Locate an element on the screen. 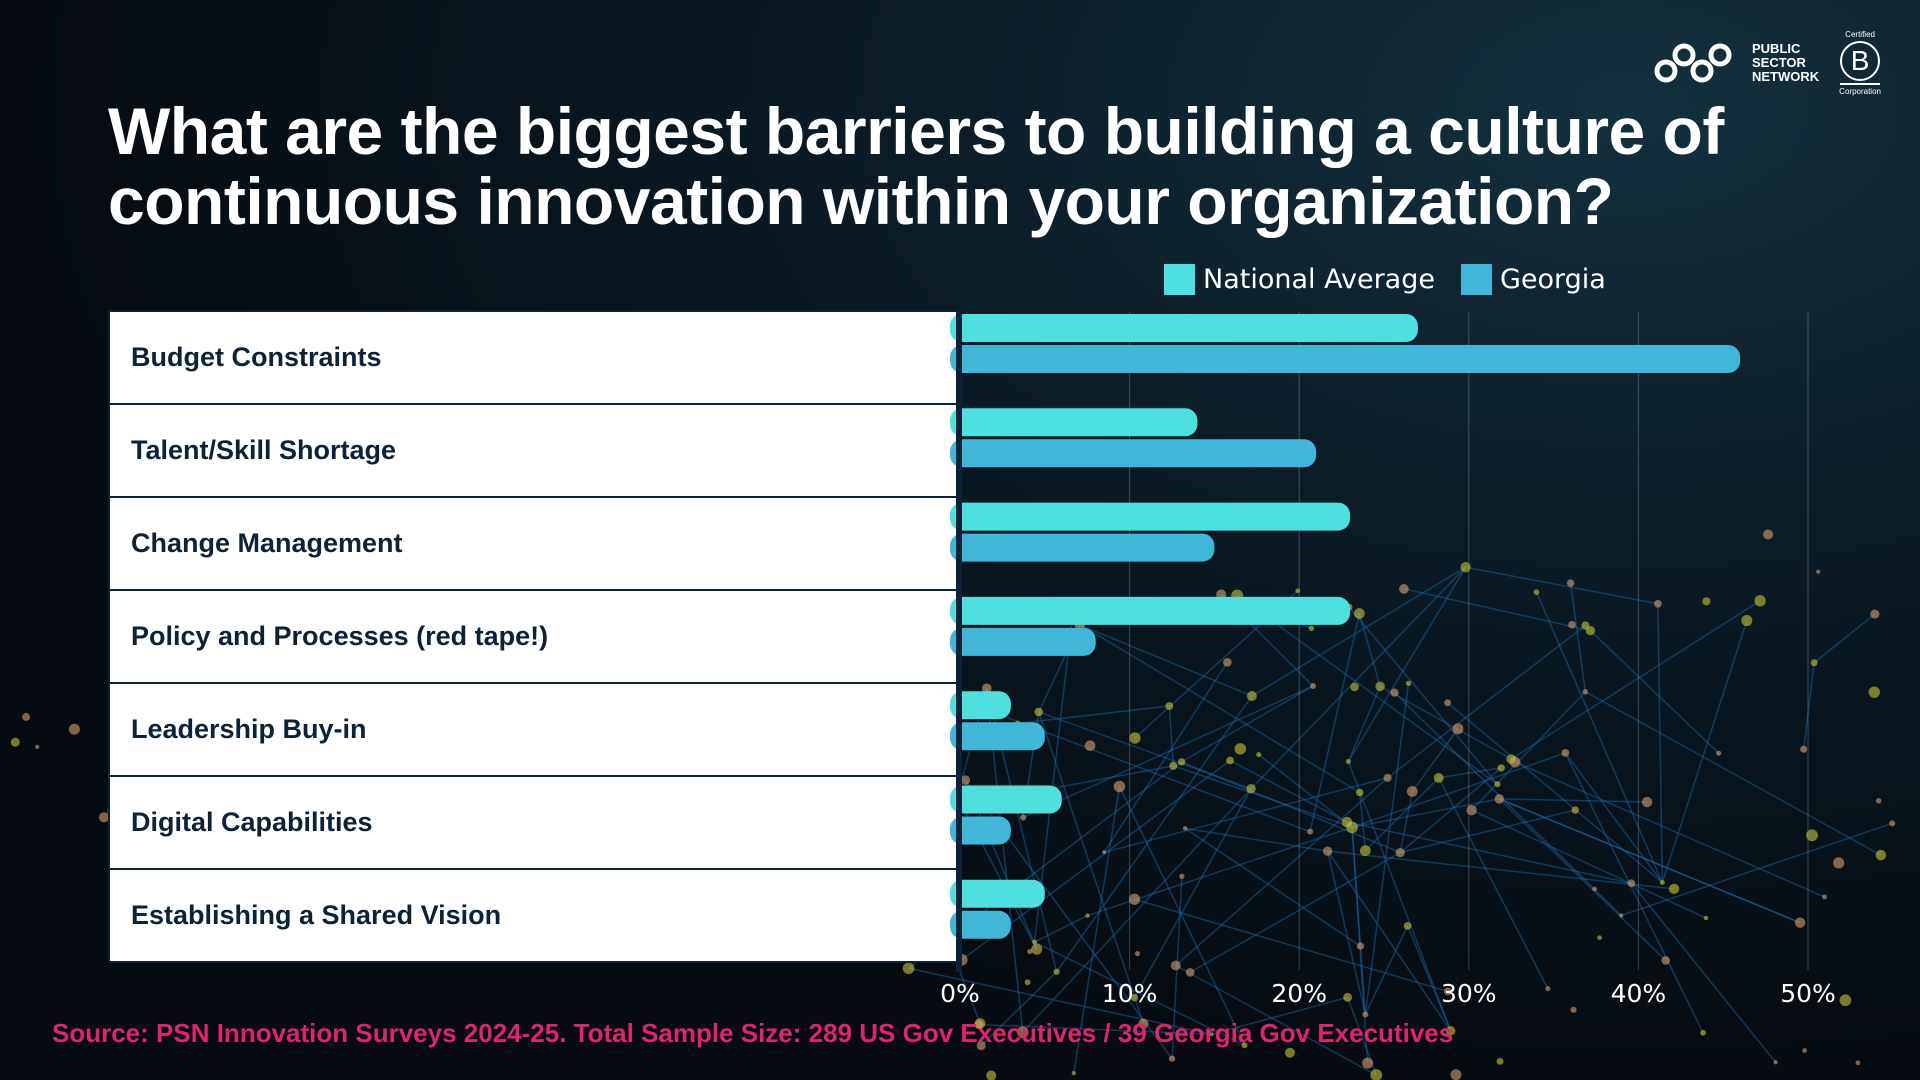 The image size is (1920, 1080). bcorp-badge: Certified B Corporation is located at coordinates (1860, 63).